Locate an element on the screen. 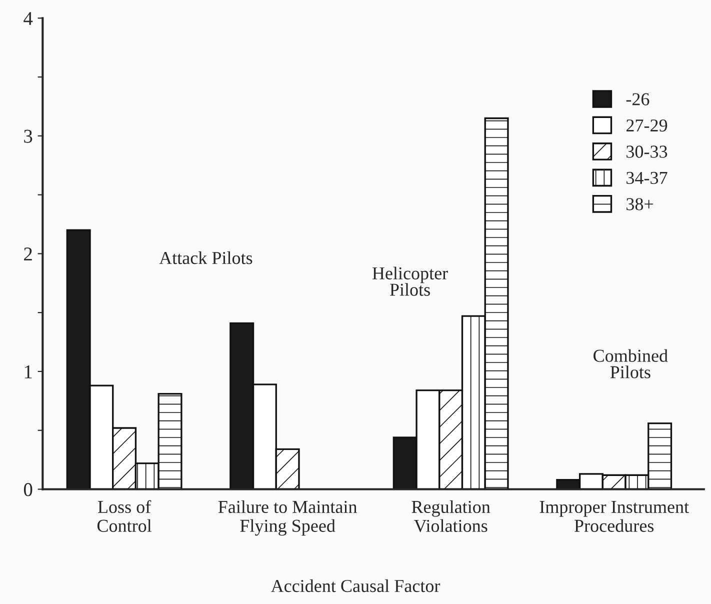 Image resolution: width=711 pixels, height=604 pixels. x-tick-label: Failure to Maintain Flying Speed is located at coordinates (287, 518).